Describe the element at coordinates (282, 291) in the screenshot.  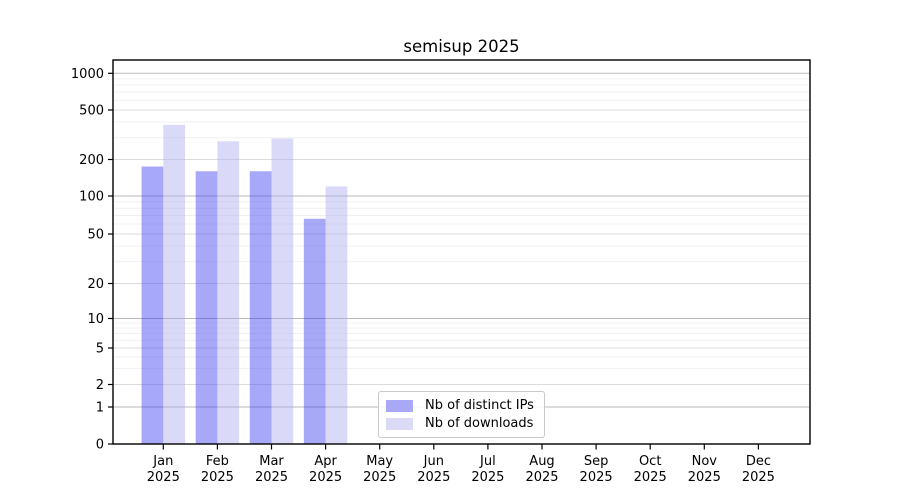
I see `bar-nb-of-downloads-mar` at that location.